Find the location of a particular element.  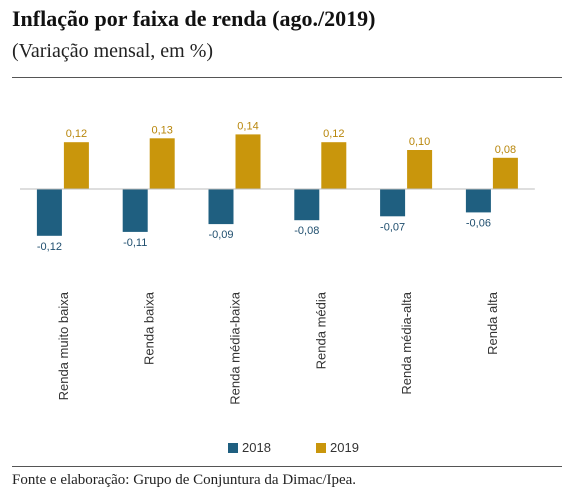

legend-swatch-2019 is located at coordinates (321, 448).